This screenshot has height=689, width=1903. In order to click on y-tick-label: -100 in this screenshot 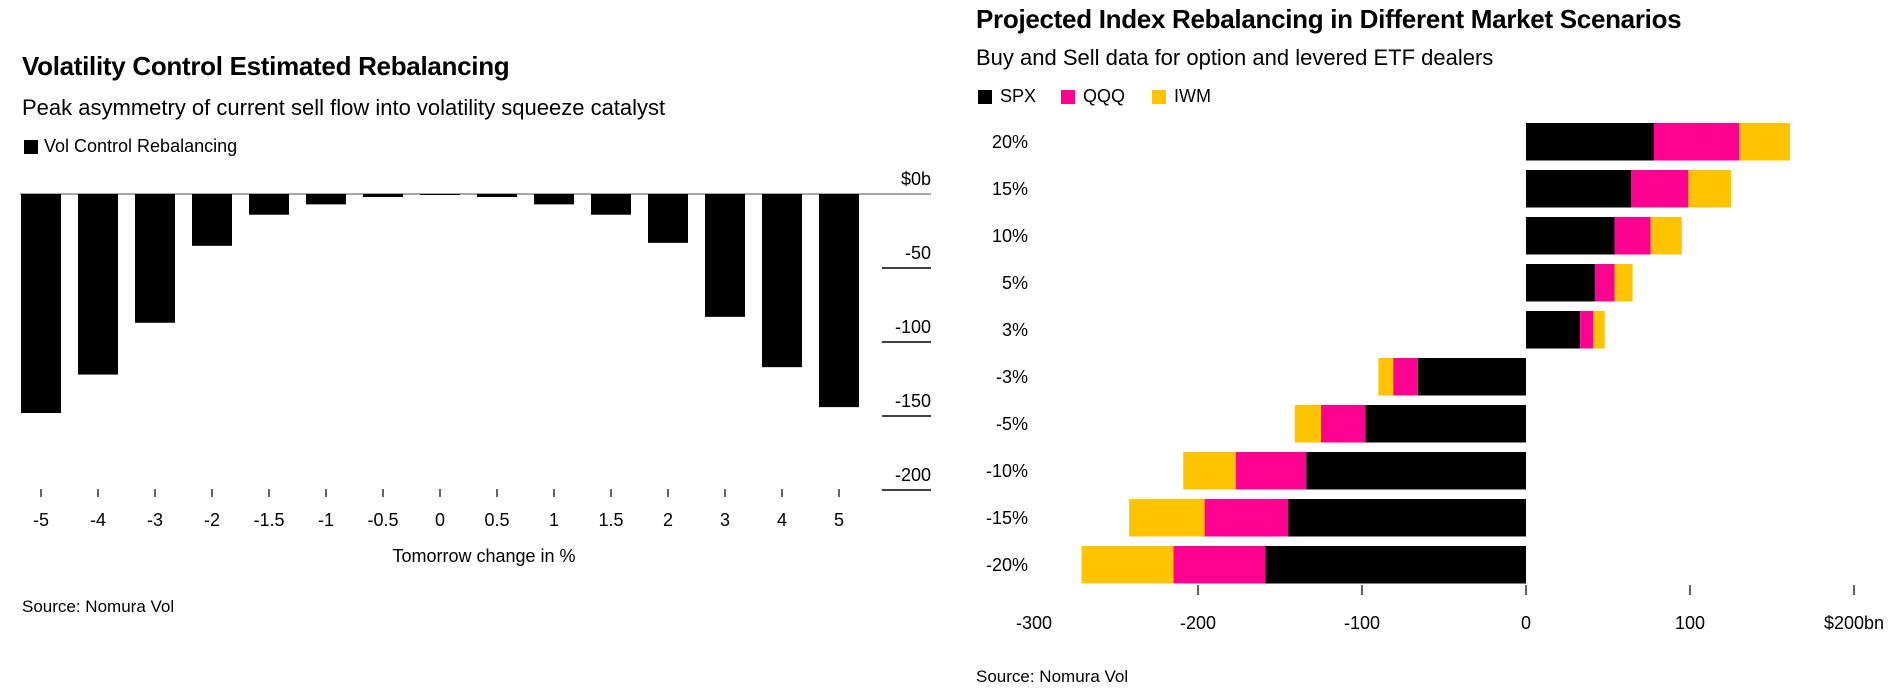, I will do `click(913, 327)`.